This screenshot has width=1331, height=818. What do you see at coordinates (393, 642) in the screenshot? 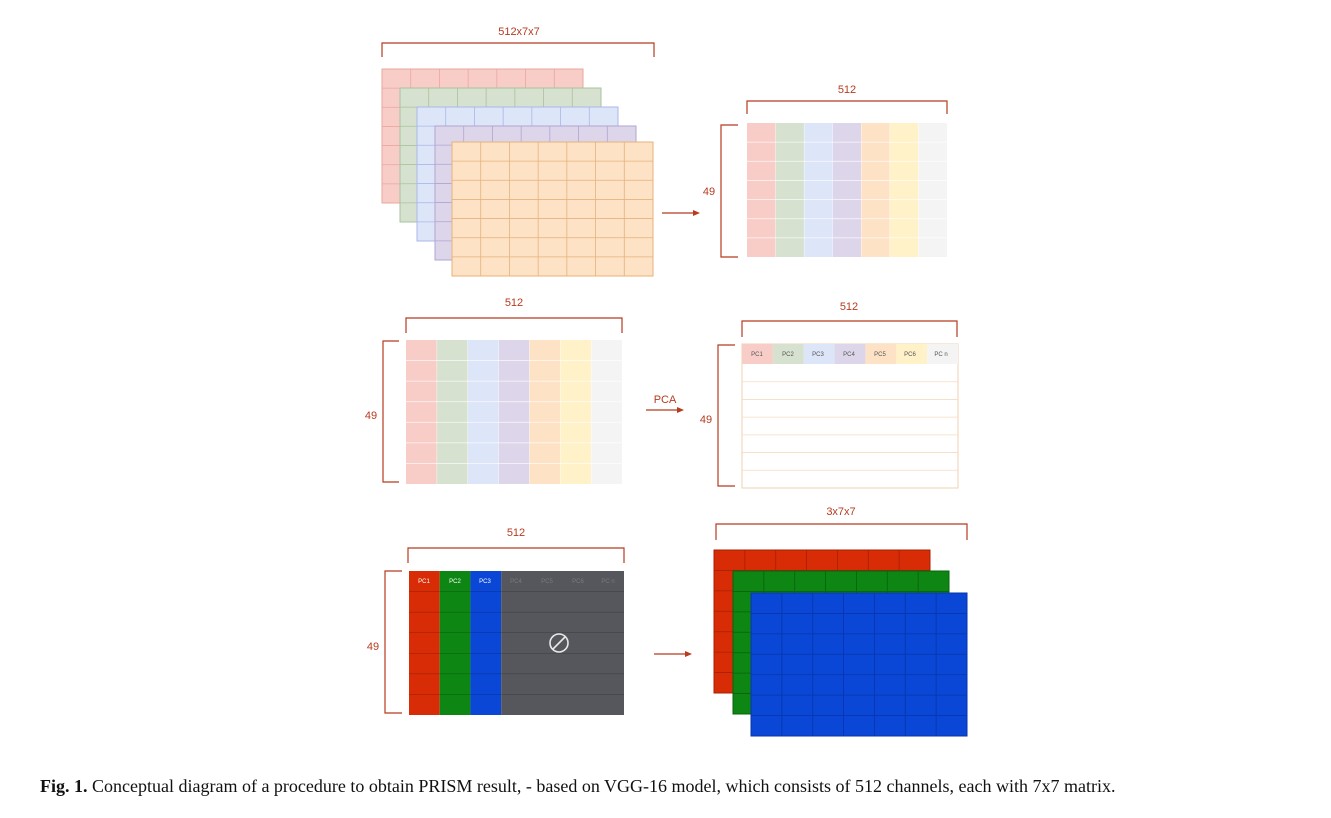
I see `bottom-left-rows-bracket` at bounding box center [393, 642].